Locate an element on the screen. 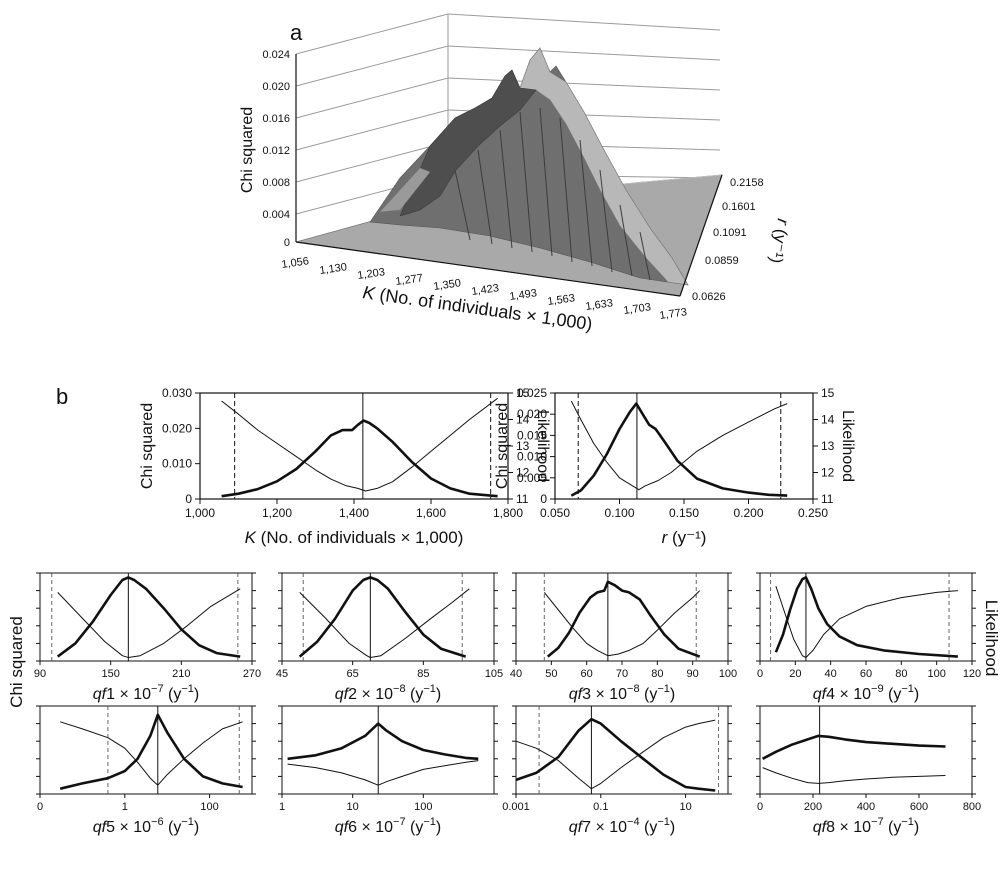 This screenshot has width=1008, height=884. y2-tick-label: 11 is located at coordinates (522, 499).